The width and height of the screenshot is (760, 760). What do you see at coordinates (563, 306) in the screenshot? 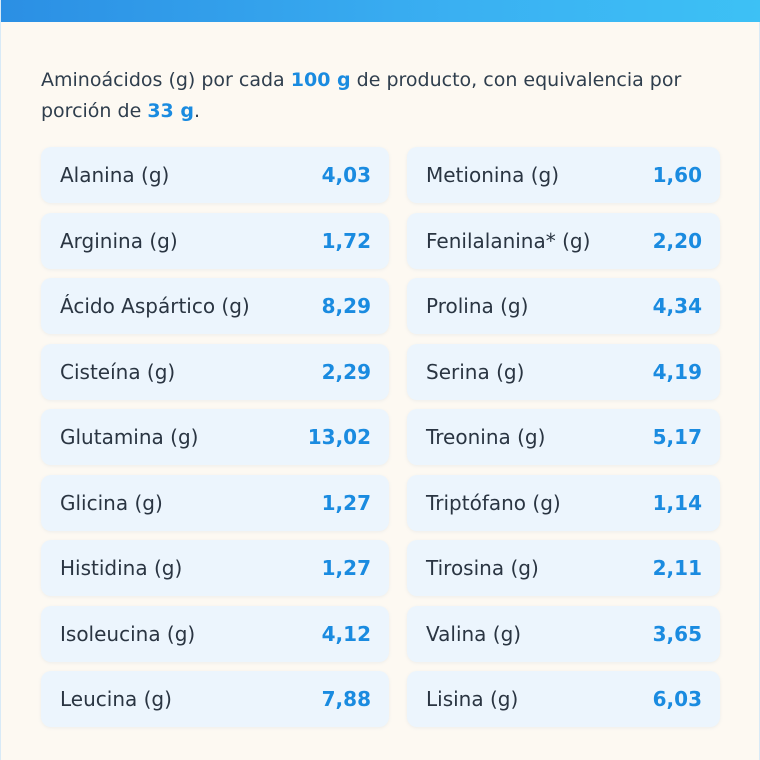
I see `amino-acid-card: Prolina (g) 4,34` at bounding box center [563, 306].